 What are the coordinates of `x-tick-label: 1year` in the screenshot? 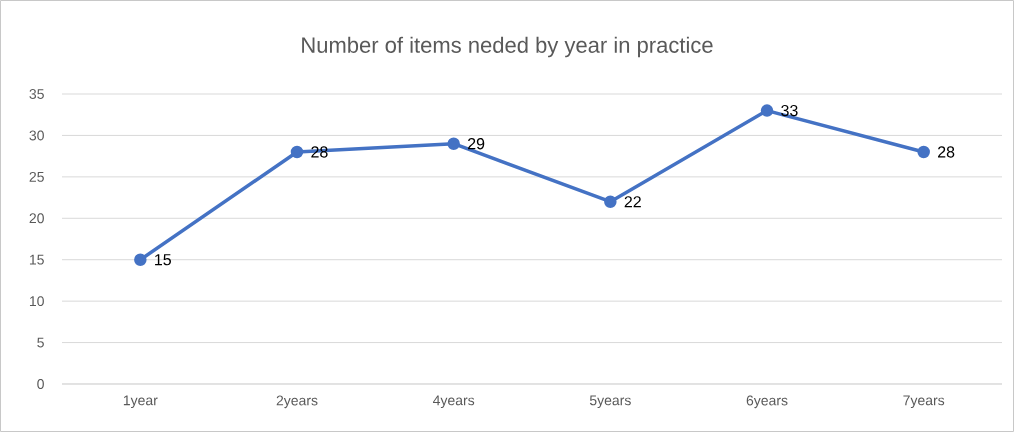 It's located at (140, 402).